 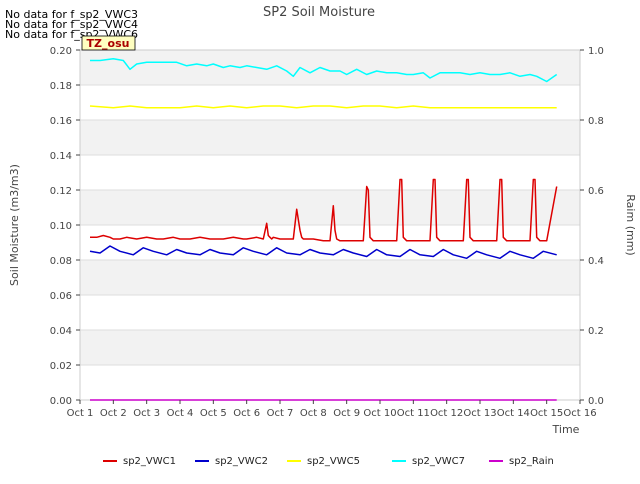 What do you see at coordinates (61, 296) in the screenshot?
I see `y-tick-label: 0.06` at bounding box center [61, 296].